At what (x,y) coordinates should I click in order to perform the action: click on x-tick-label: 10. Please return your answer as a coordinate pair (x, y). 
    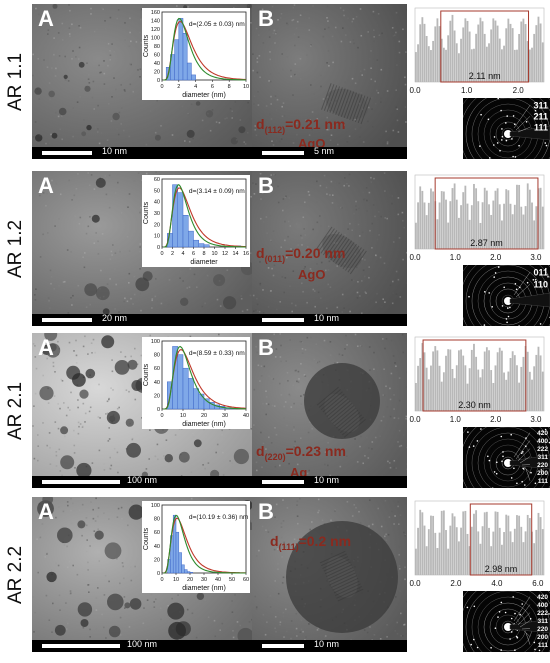
    Looking at the image, I should click on (246, 87).